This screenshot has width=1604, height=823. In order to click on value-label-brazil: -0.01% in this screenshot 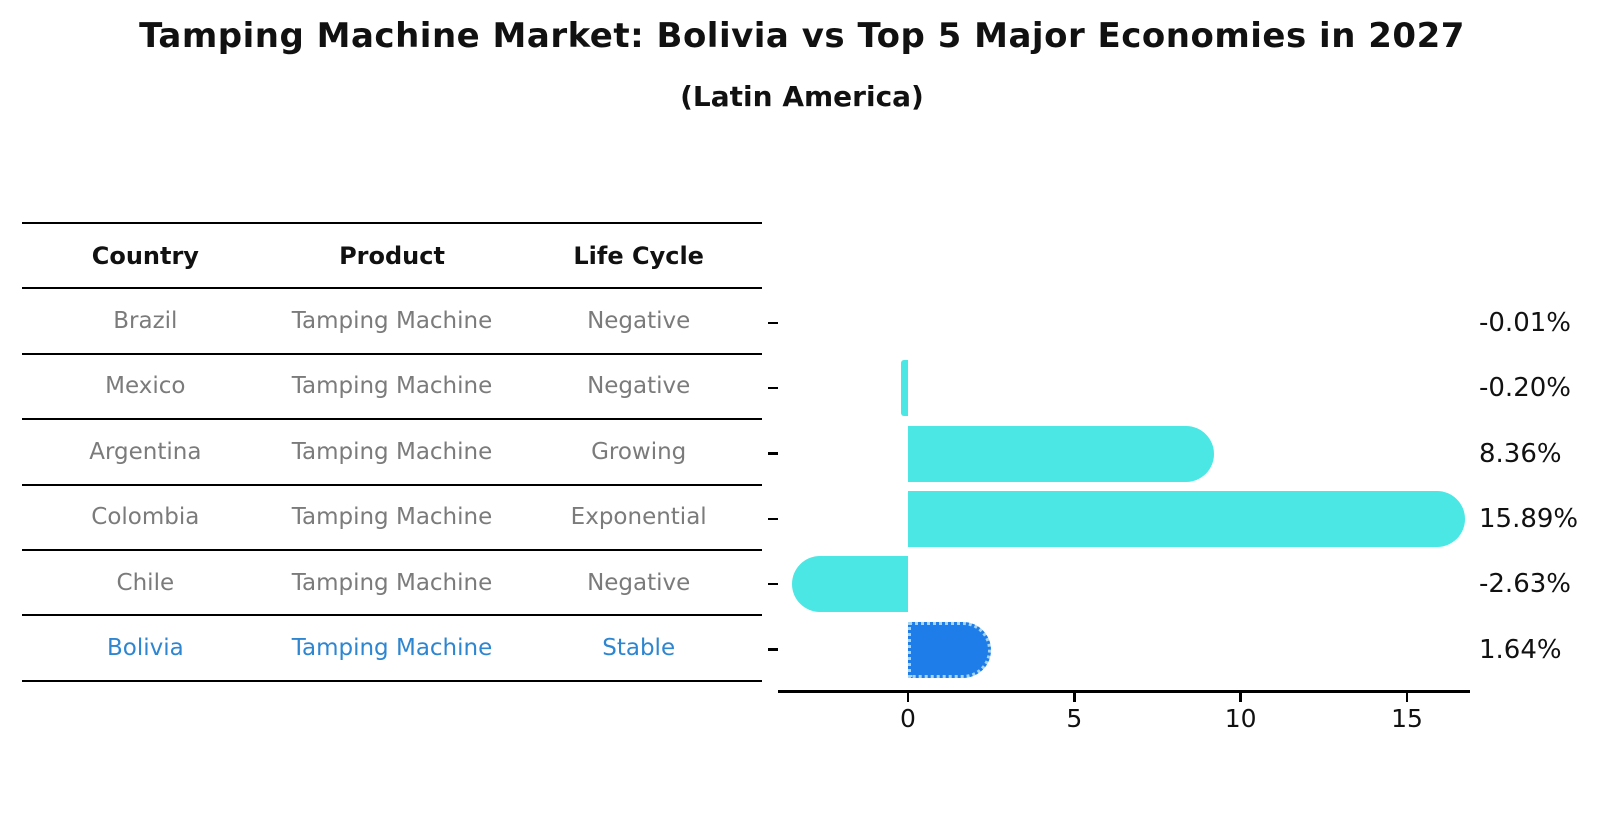, I will do `click(1525, 322)`.